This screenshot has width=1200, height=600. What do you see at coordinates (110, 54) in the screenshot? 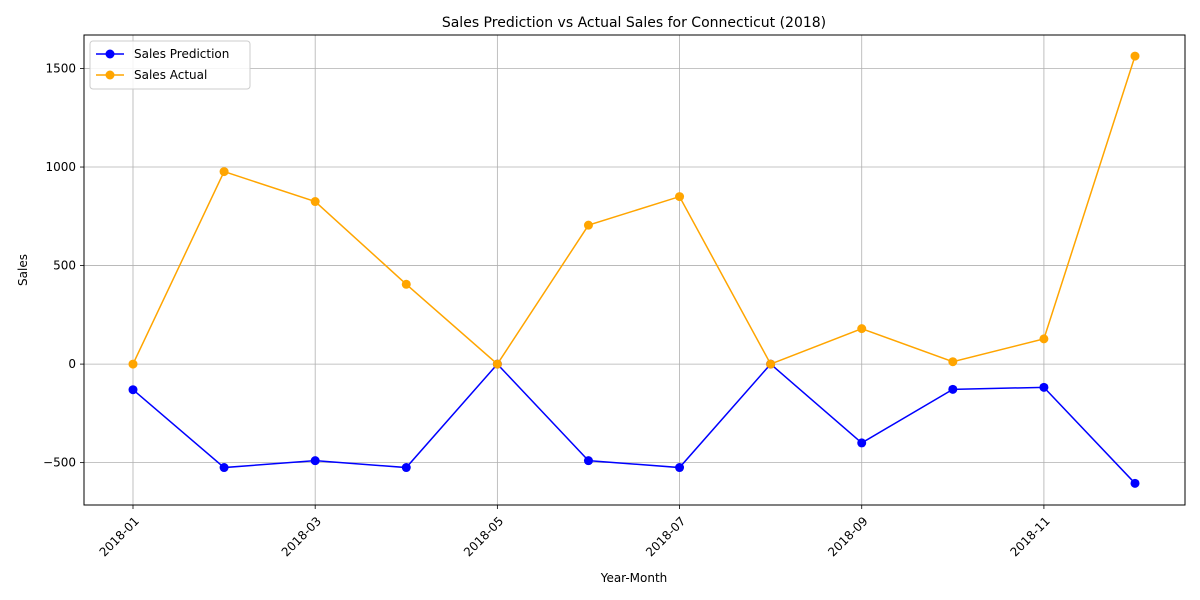
I see `legend-marker-prediction` at bounding box center [110, 54].